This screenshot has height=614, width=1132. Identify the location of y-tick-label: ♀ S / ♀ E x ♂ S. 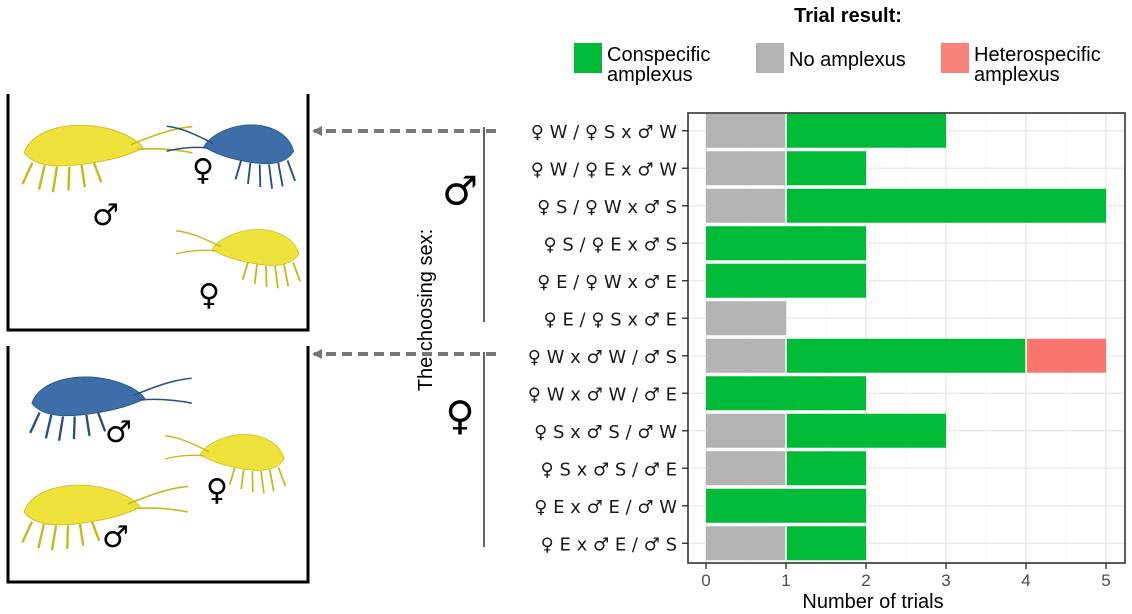
(611, 244).